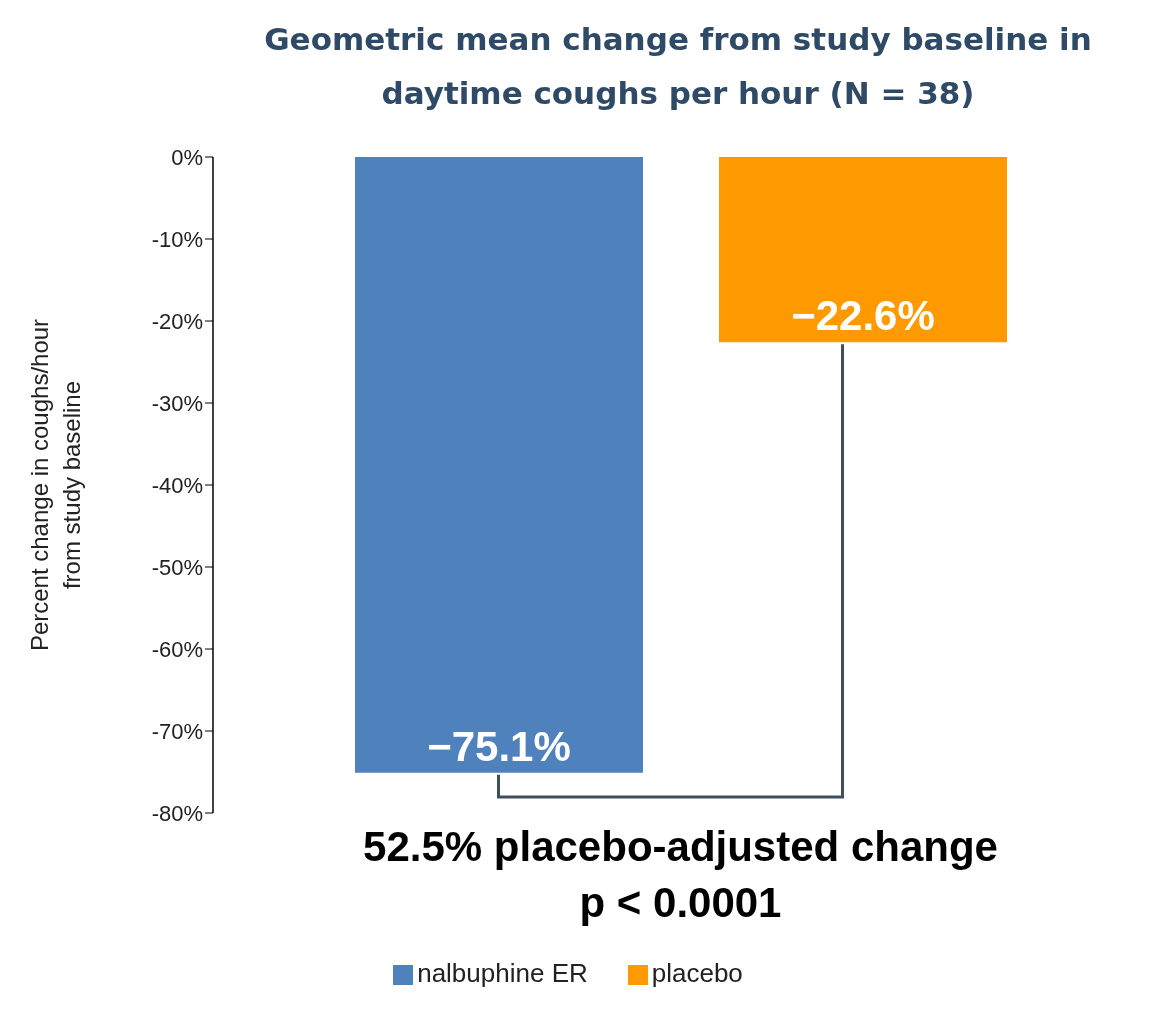 The width and height of the screenshot is (1157, 1019). What do you see at coordinates (680, 847) in the screenshot?
I see `text: 52.5% placebo-adjusted change` at bounding box center [680, 847].